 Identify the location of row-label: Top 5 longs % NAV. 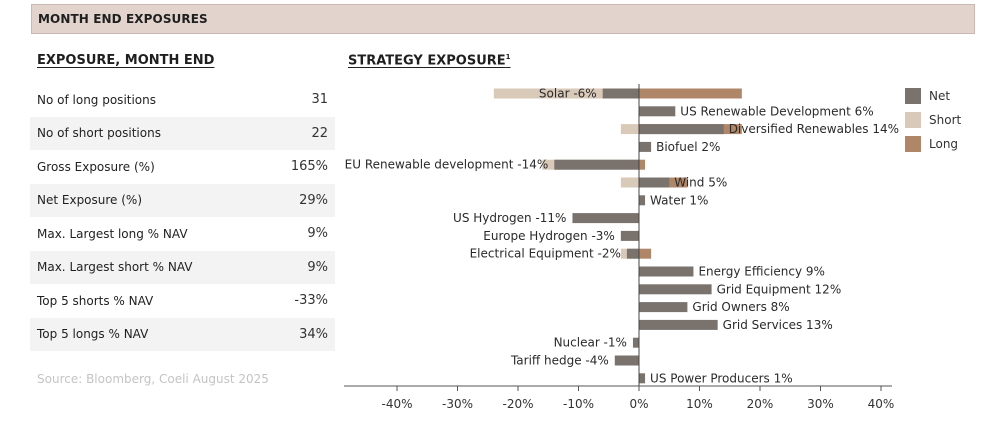
(93, 334).